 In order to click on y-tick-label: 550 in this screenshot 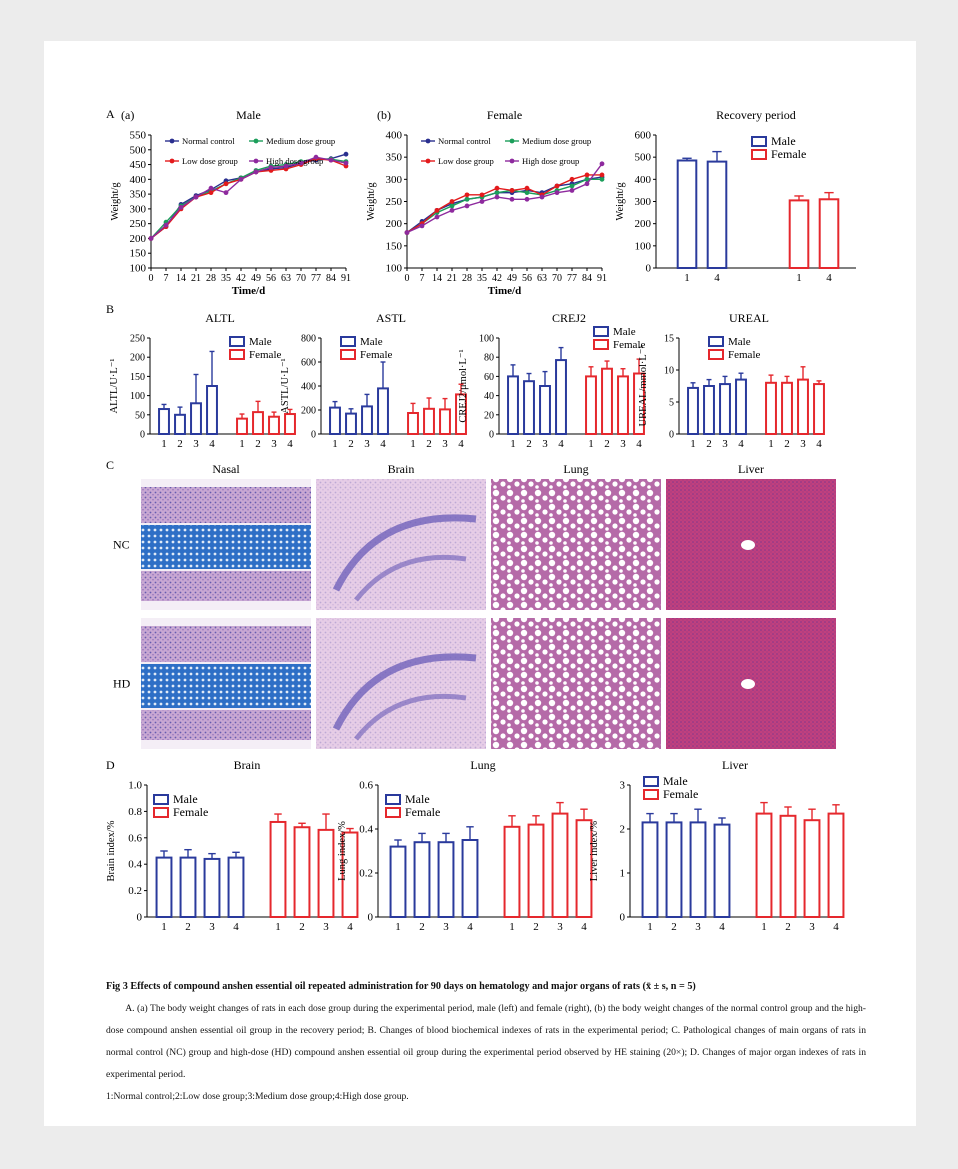, I will do `click(138, 136)`.